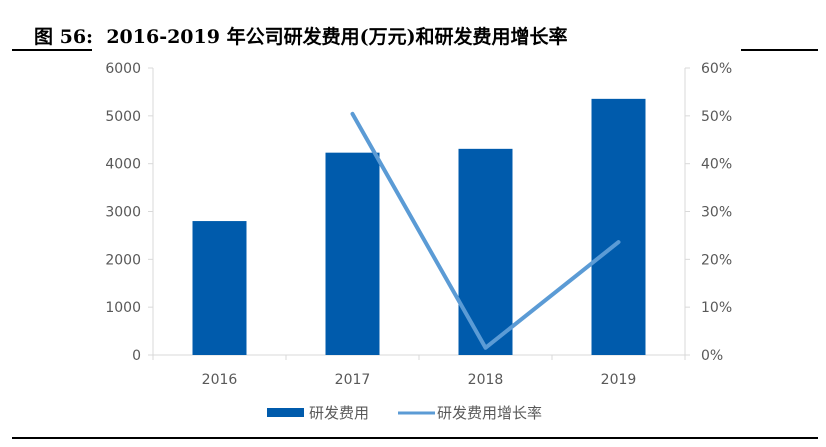  Describe the element at coordinates (779, 50) in the screenshot. I see `title-underline-right` at that location.